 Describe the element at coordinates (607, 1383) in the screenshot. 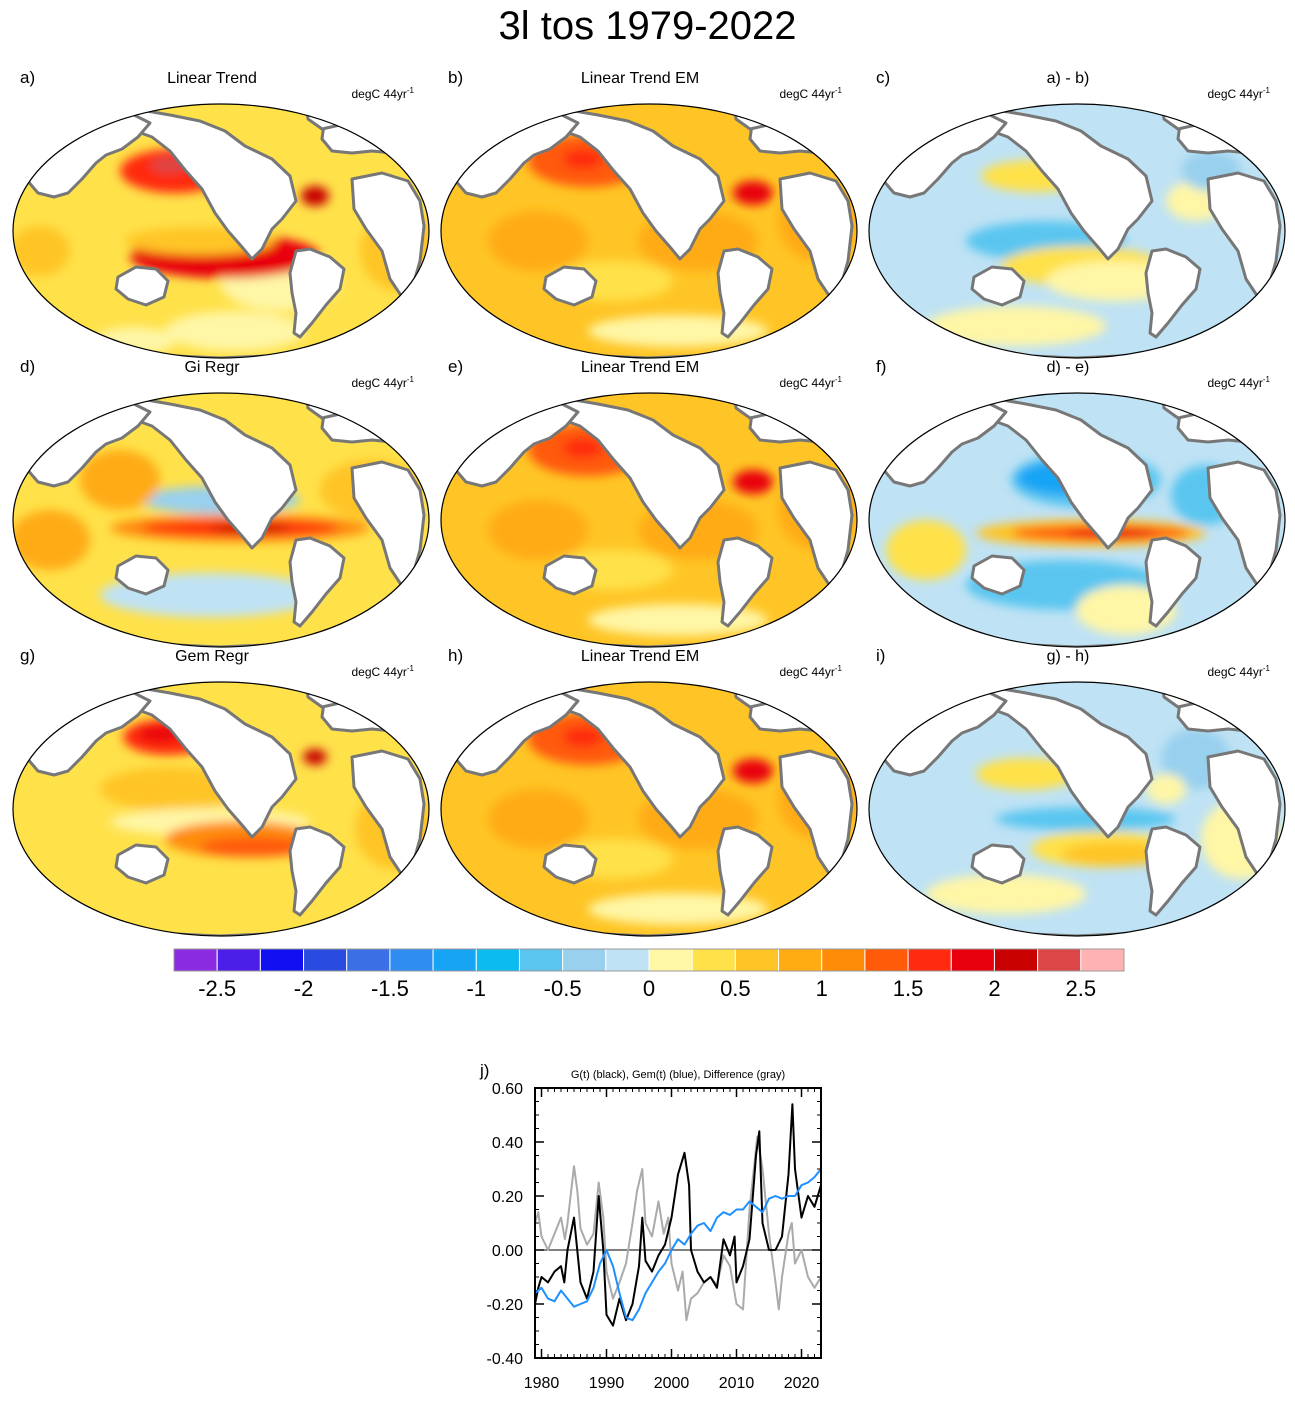

I see `x-tick-label: 1990` at that location.